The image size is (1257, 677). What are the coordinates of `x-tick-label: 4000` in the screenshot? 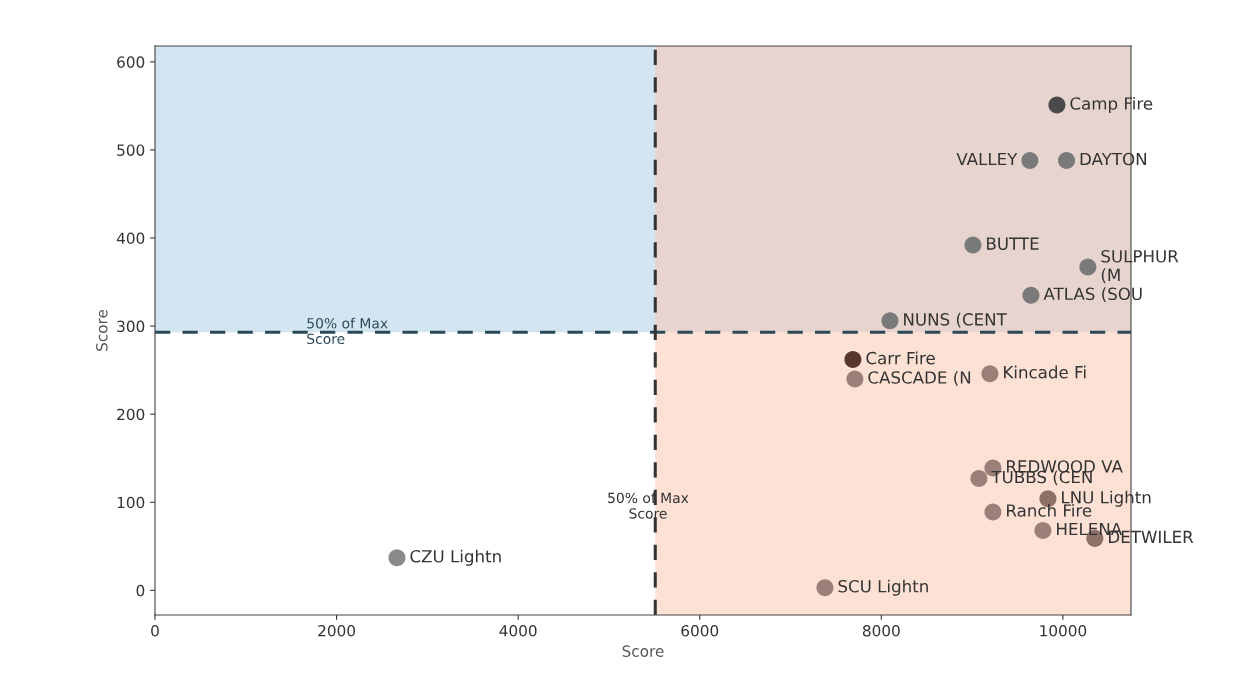 It's located at (518, 630).